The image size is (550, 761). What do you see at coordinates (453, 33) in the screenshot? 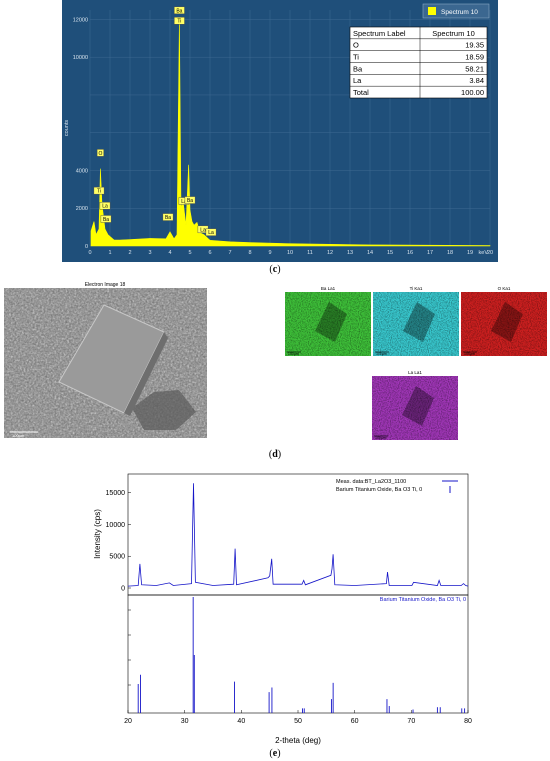
I see `table-cell-value-0: Spectrum 10` at bounding box center [453, 33].